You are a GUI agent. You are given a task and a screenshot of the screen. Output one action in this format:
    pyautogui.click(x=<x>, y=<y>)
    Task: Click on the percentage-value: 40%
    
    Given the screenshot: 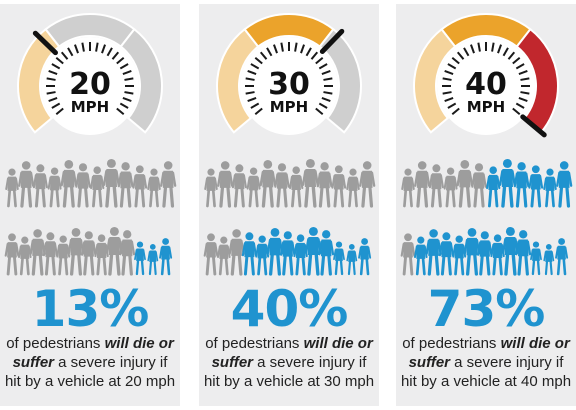 What is the action you would take?
    pyautogui.click(x=289, y=309)
    